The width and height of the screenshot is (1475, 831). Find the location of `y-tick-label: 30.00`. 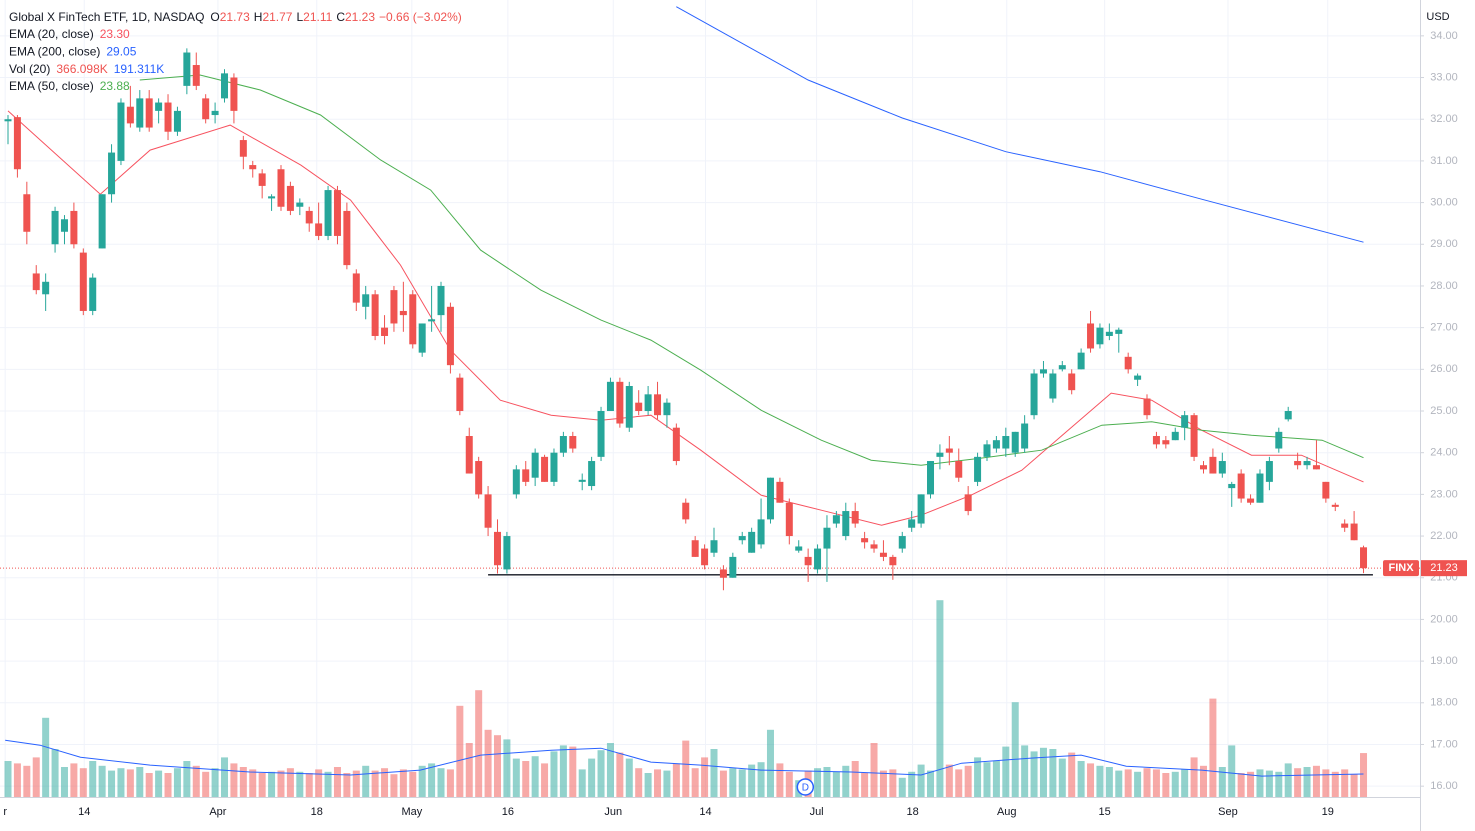

y-tick-label: 30.00 is located at coordinates (1444, 202).